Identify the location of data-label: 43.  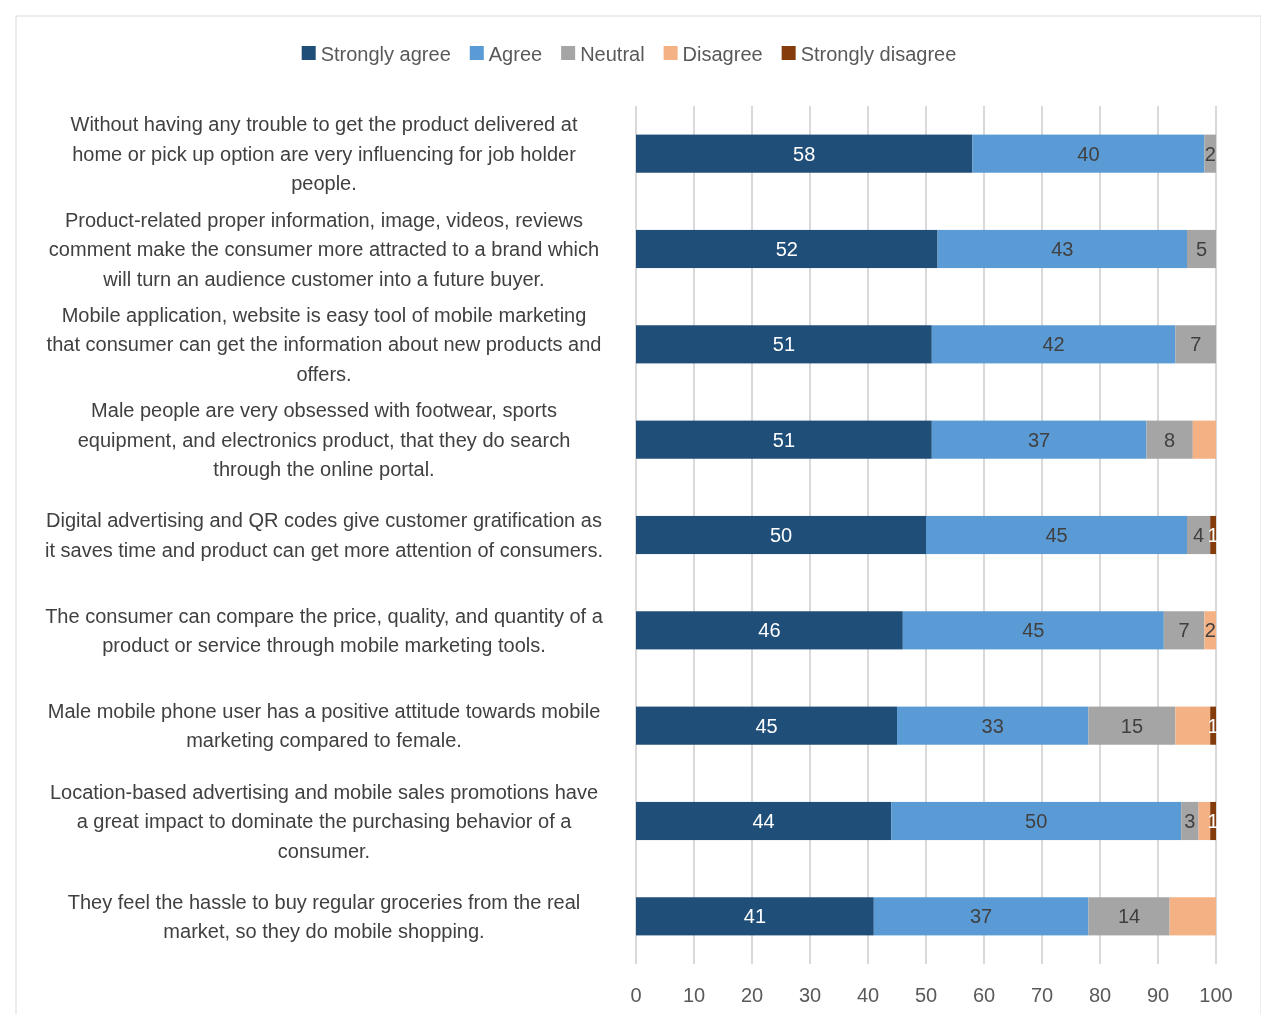
(1062, 249).